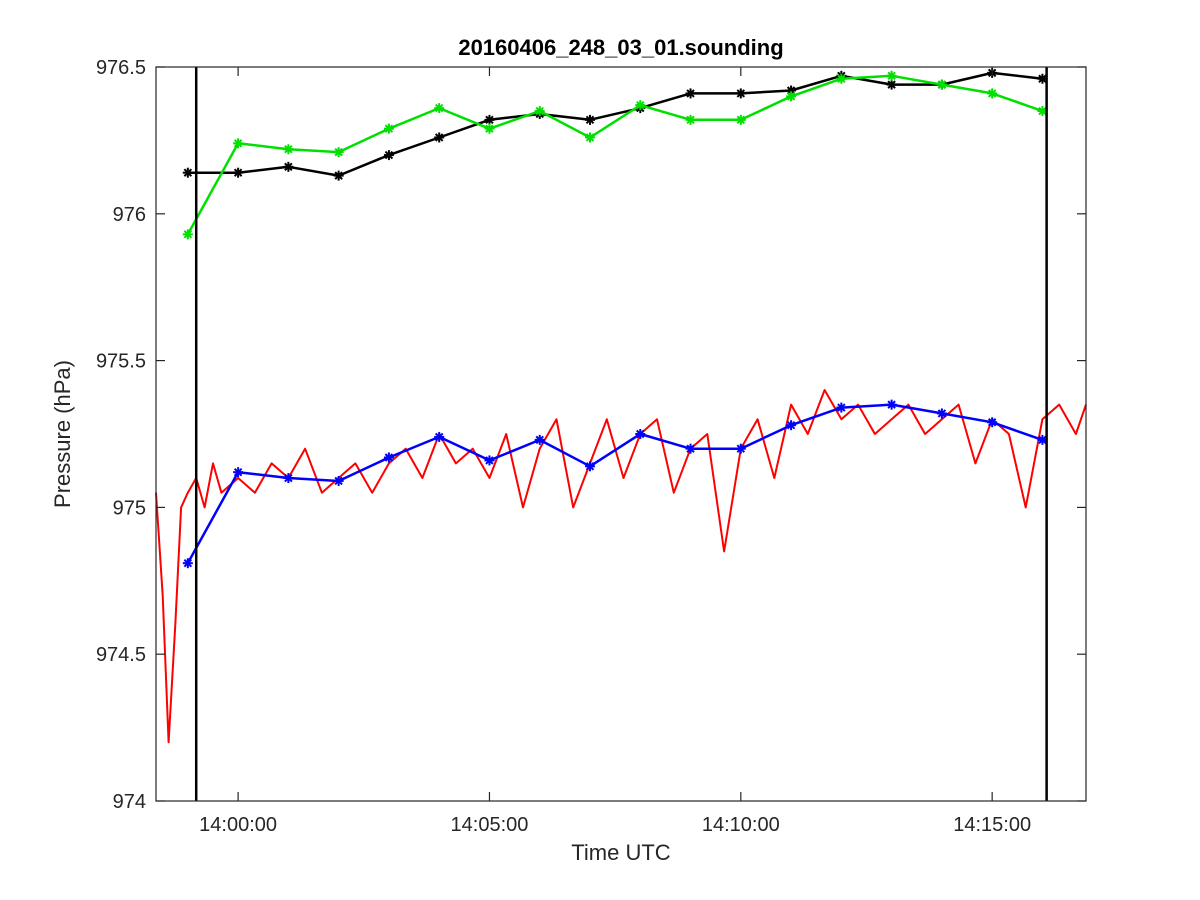  What do you see at coordinates (121, 655) in the screenshot?
I see `y-tick-label: 974.5` at bounding box center [121, 655].